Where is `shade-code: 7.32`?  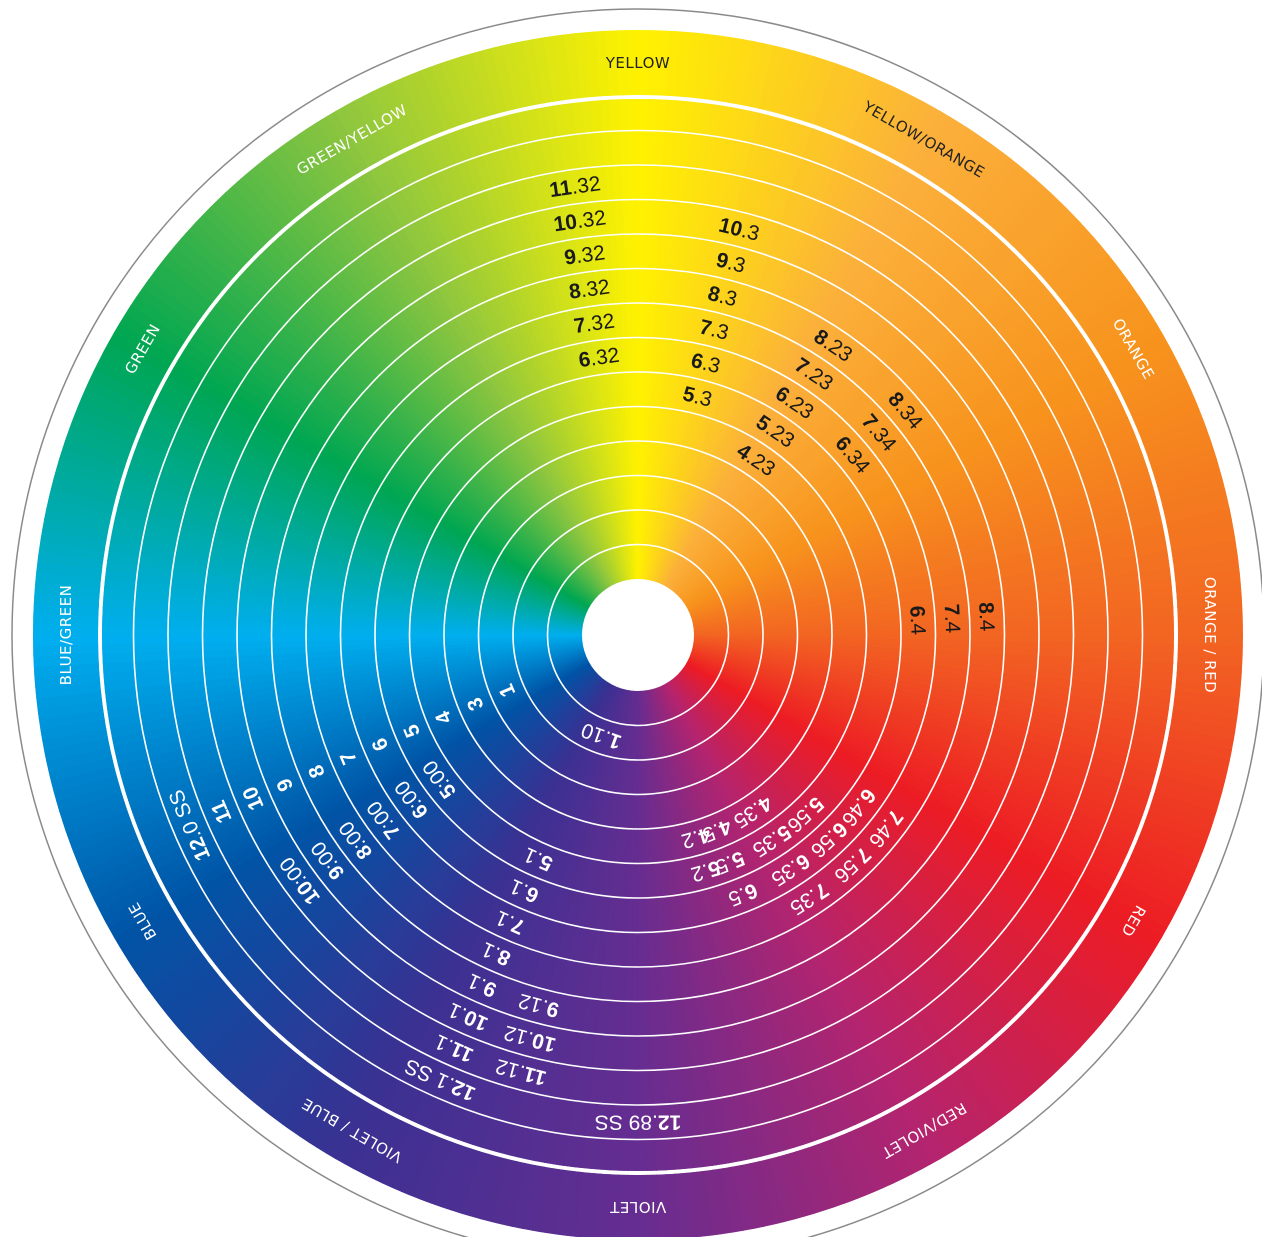 shade-code: 7.32 is located at coordinates (594, 323).